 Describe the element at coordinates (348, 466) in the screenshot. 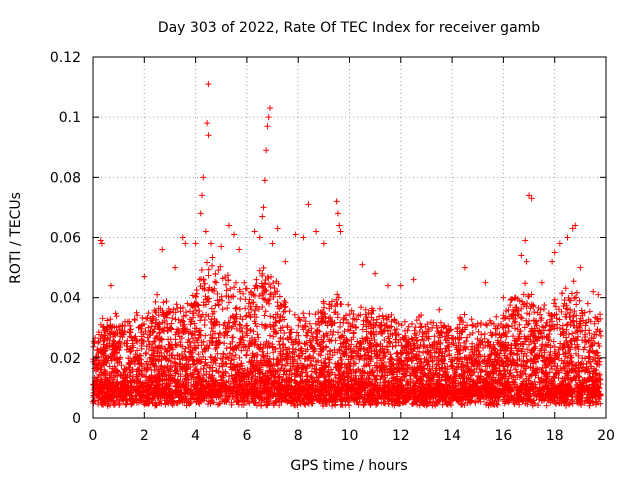

I see `x-axis-title: GPS time / hours` at that location.